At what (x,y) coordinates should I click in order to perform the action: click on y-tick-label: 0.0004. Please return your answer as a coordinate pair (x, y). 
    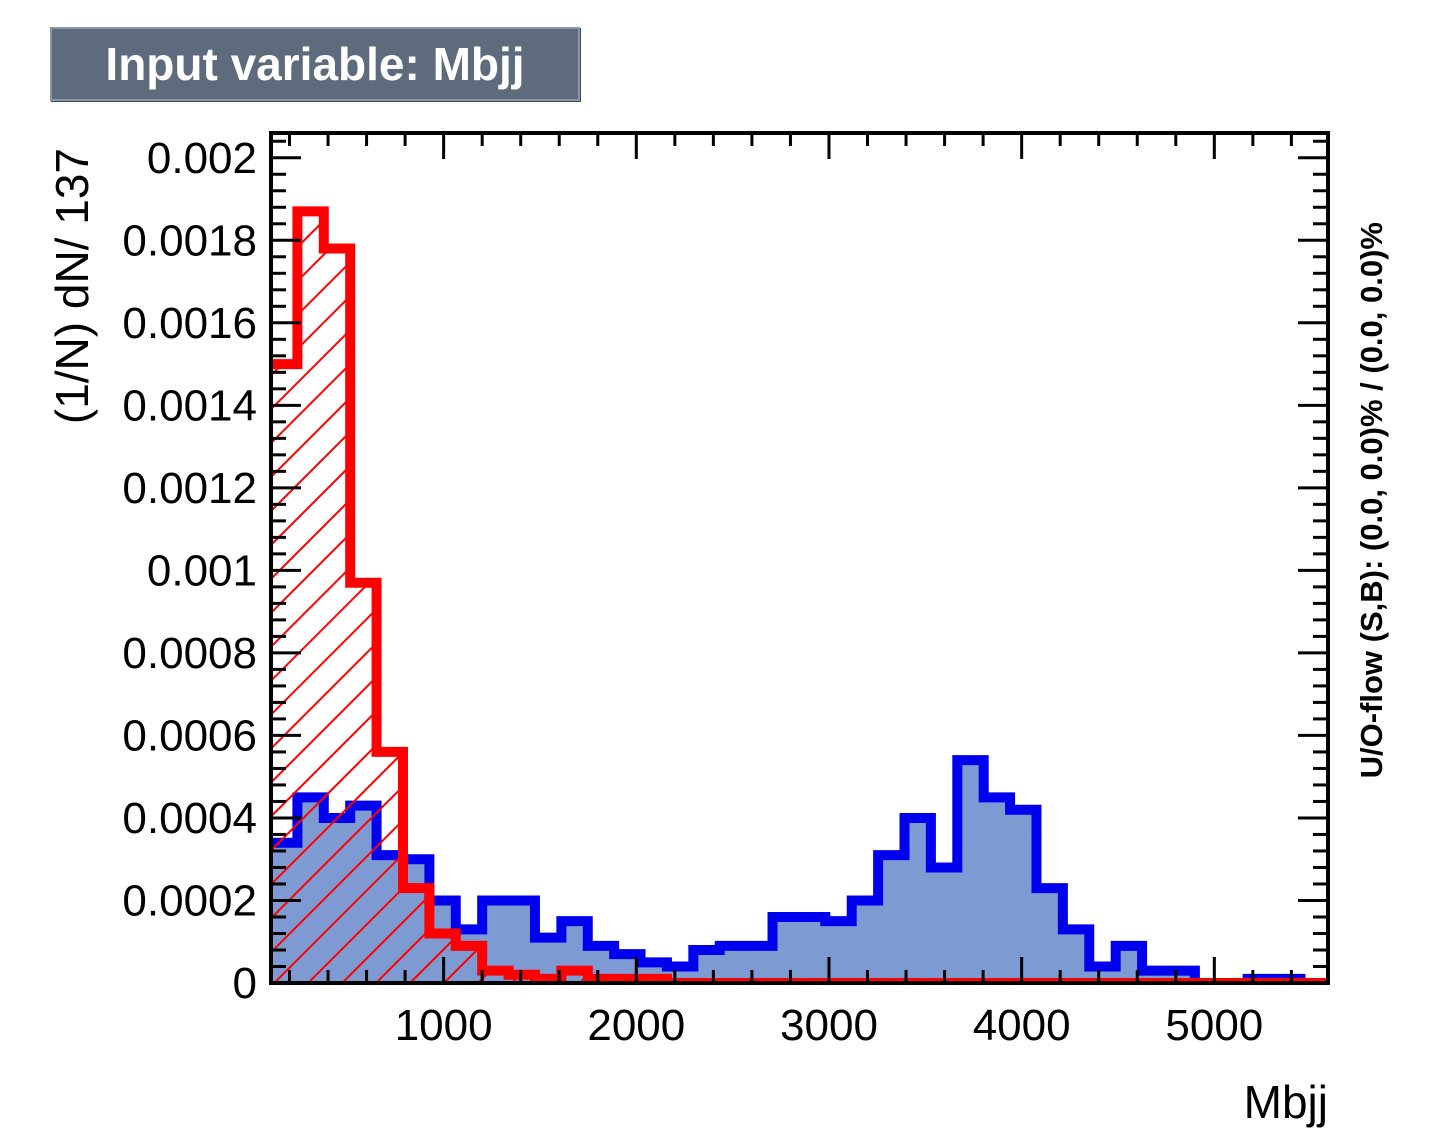
    Looking at the image, I should click on (189, 818).